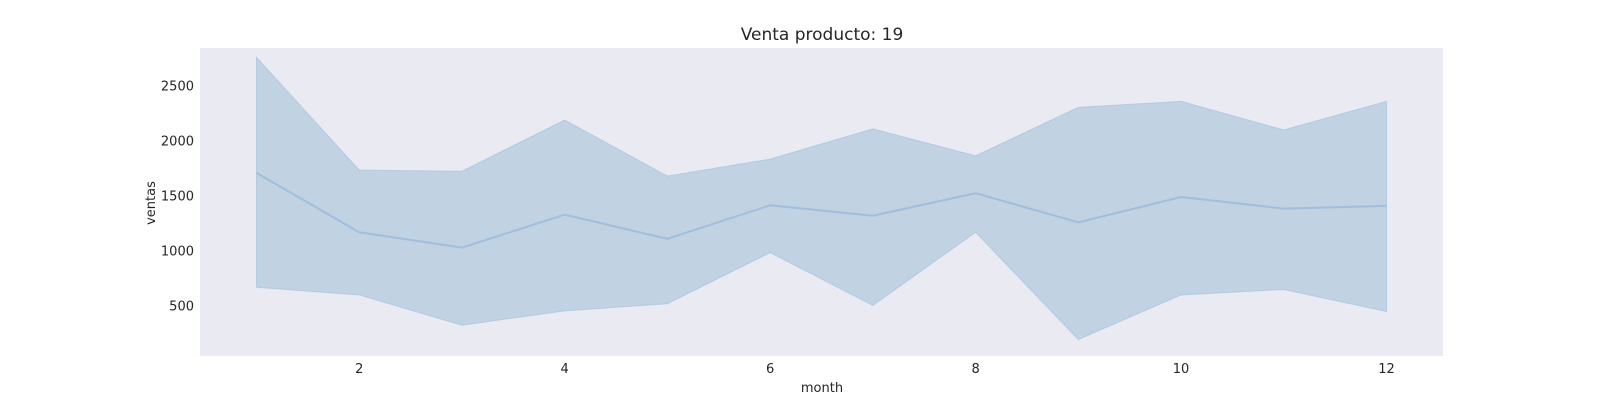  What do you see at coordinates (822, 388) in the screenshot?
I see `x-axis-label: month` at bounding box center [822, 388].